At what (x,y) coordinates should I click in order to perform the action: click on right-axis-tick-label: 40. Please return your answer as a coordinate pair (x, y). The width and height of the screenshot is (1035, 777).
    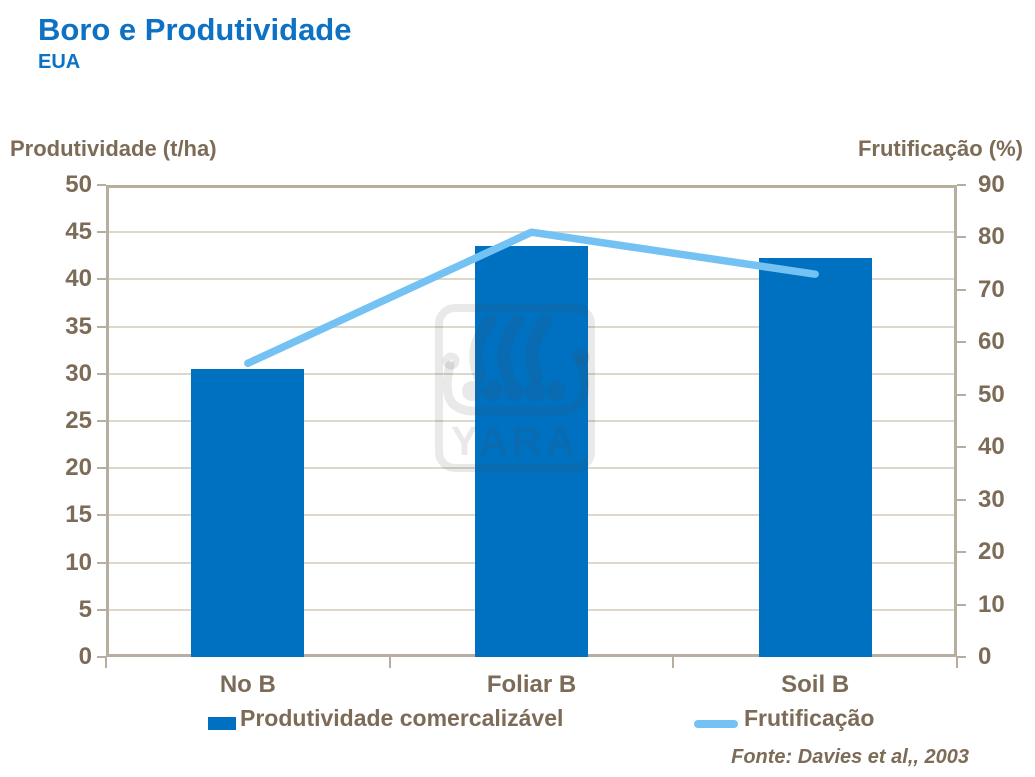
    Looking at the image, I should click on (991, 447).